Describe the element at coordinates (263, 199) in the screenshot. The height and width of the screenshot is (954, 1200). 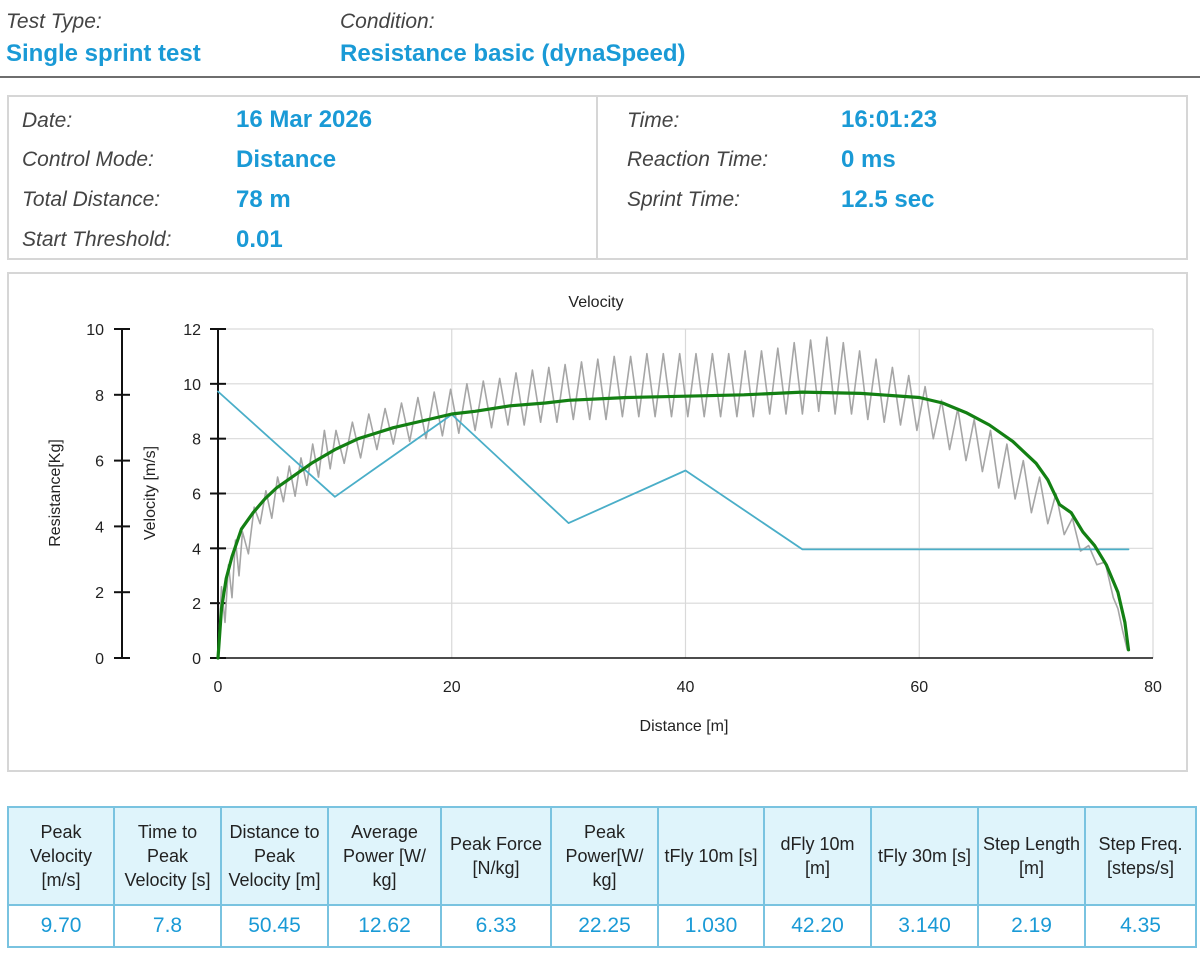
I see `total-distance-value: 78 m` at that location.